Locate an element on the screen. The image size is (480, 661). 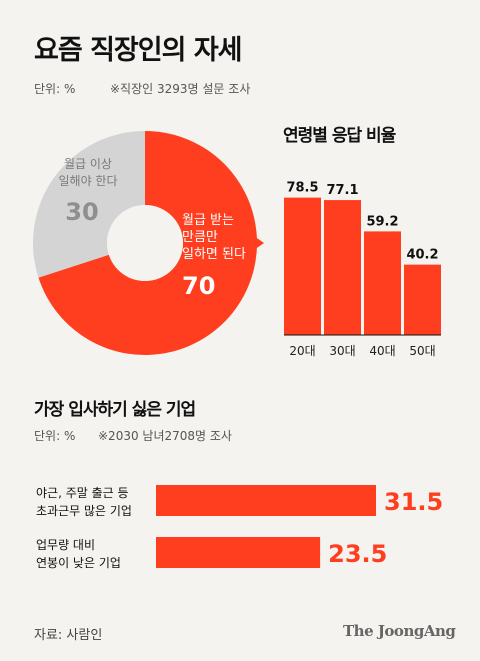
source-note: 자료: 사람인 is located at coordinates (68, 635).